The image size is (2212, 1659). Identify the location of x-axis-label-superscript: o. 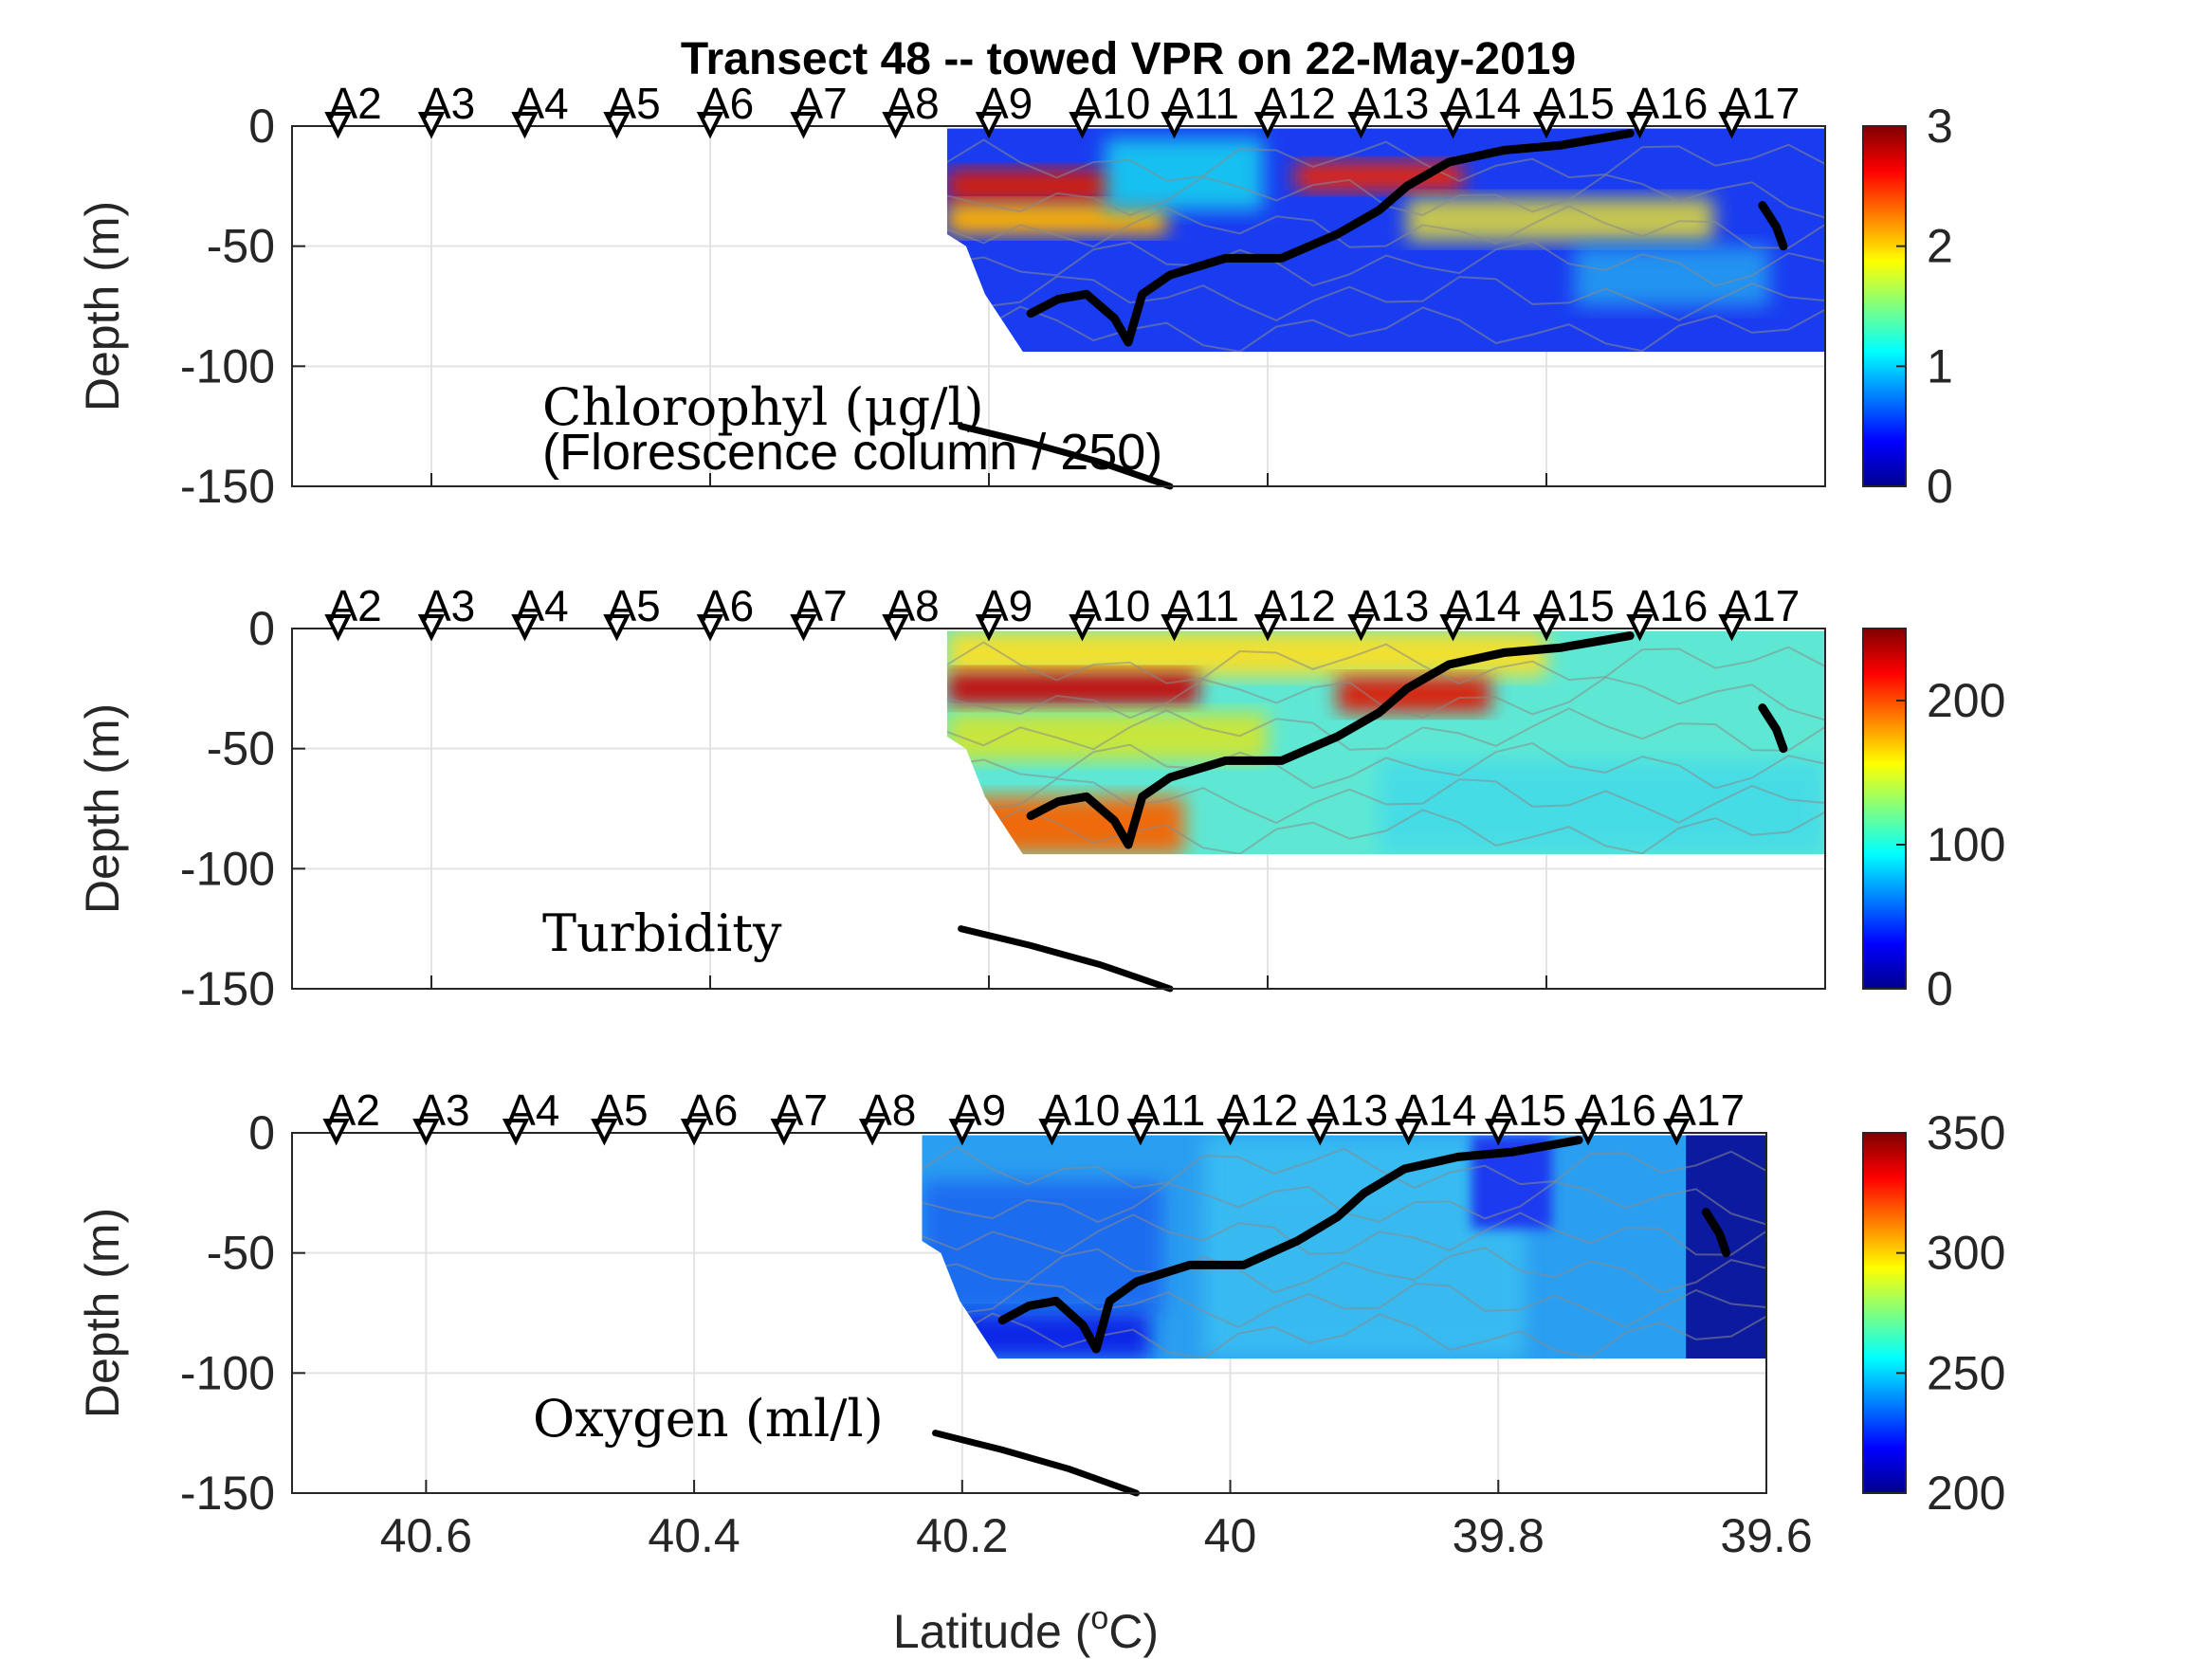
(1099, 1618).